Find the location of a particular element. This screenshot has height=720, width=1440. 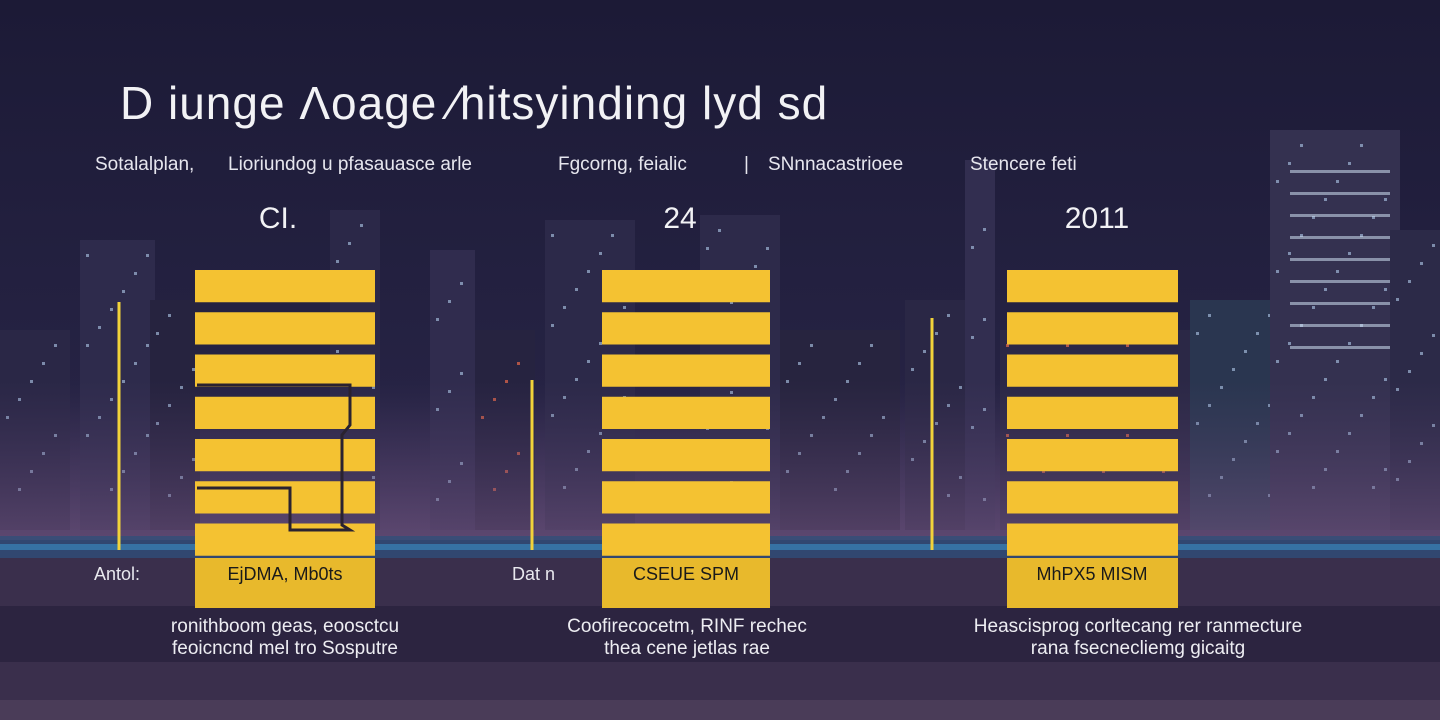

bar-detail-outline is located at coordinates (276, 457).